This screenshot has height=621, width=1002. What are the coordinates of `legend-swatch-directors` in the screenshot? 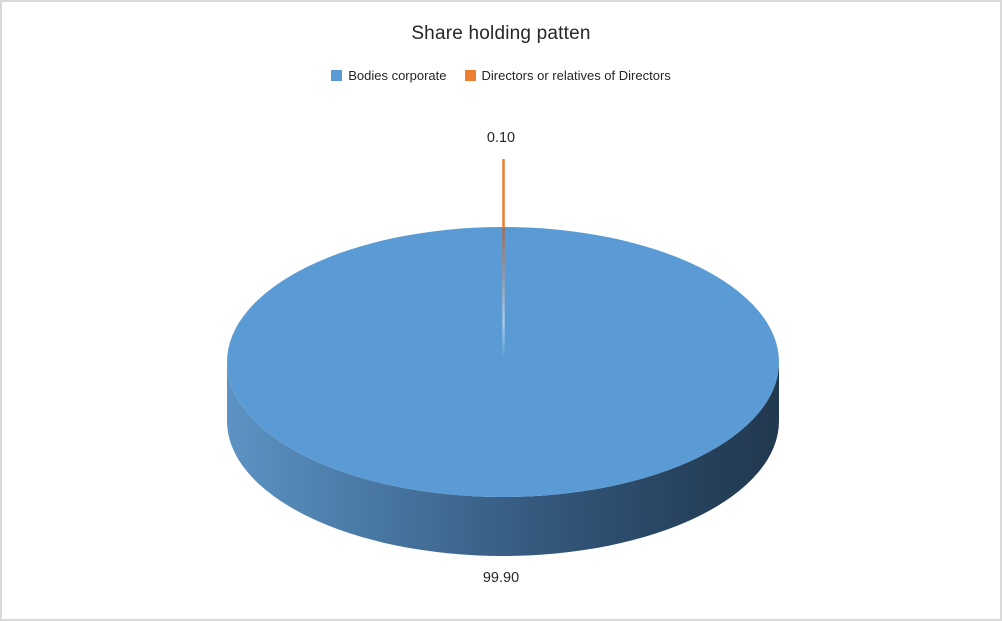 It's located at (470, 75).